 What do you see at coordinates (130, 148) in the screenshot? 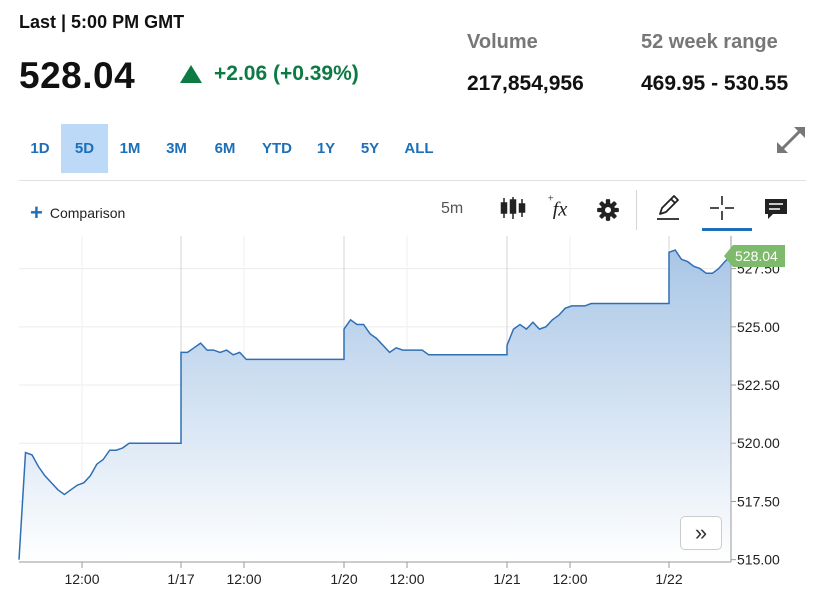
I see `tab-1m: 1M` at bounding box center [130, 148].